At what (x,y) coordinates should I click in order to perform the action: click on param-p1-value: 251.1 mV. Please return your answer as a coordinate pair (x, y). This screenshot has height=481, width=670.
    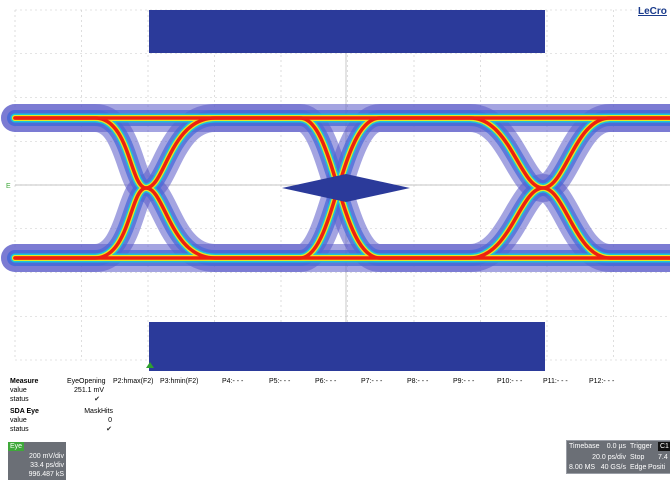
    Looking at the image, I should click on (89, 390).